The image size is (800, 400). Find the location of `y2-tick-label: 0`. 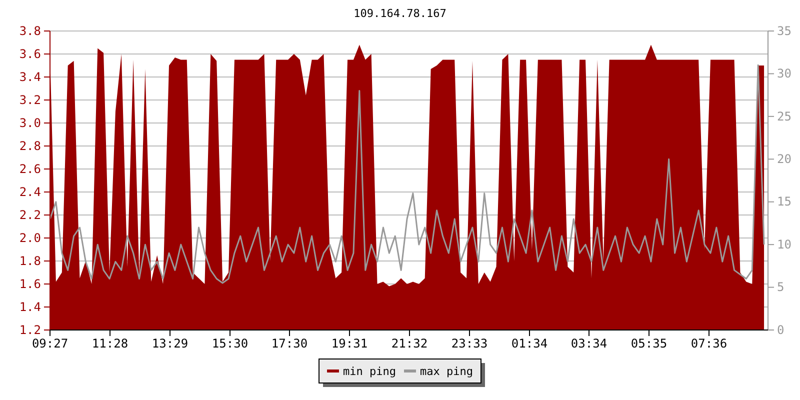

y2-tick-label: 0 is located at coordinates (780, 329).